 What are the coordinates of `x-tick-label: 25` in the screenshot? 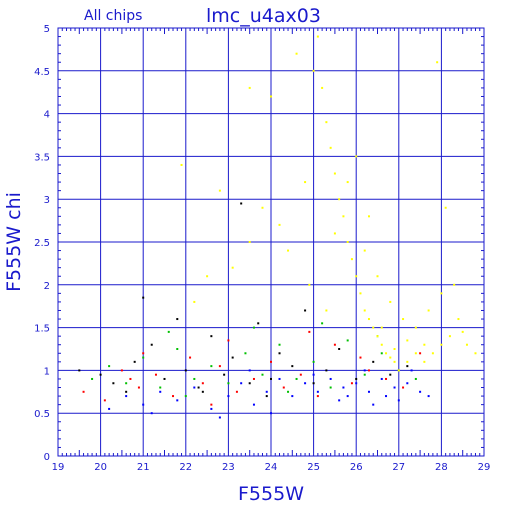 It's located at (313, 467).